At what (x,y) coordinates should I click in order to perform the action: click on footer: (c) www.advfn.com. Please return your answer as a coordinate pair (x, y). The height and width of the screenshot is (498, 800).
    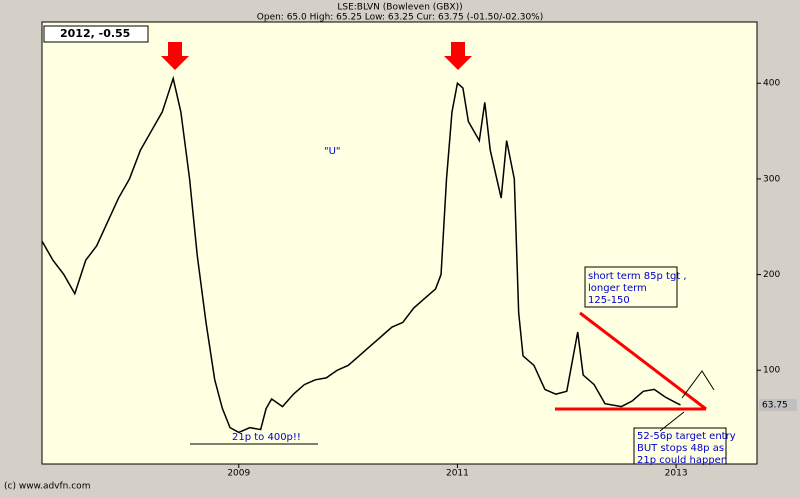
    Looking at the image, I should click on (47, 487).